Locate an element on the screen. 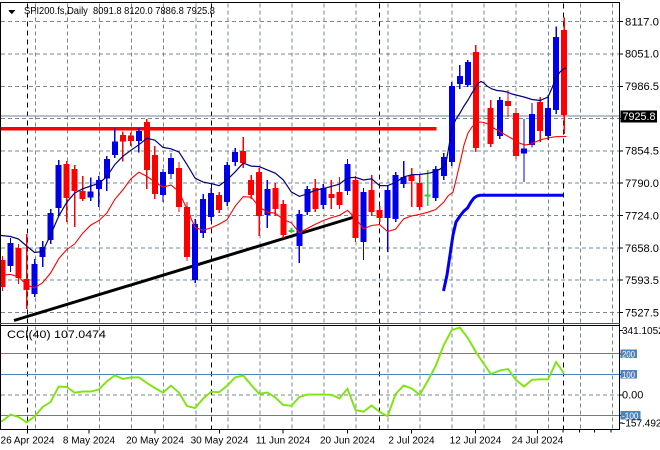 This screenshot has height=450, width=660. svg-text: 7724.0 is located at coordinates (642, 216).